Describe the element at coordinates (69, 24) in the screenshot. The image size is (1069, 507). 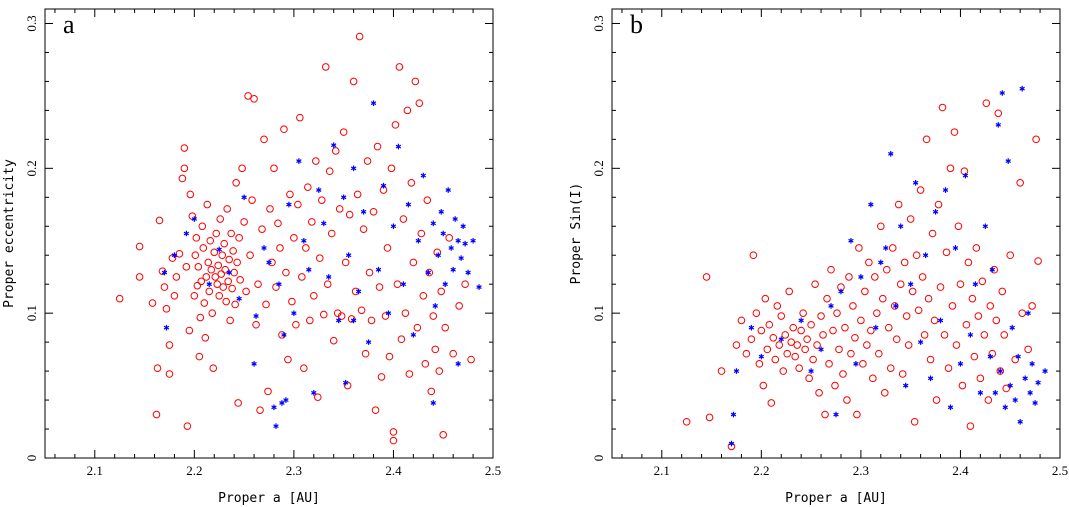
I see `panel-label: a` at that location.